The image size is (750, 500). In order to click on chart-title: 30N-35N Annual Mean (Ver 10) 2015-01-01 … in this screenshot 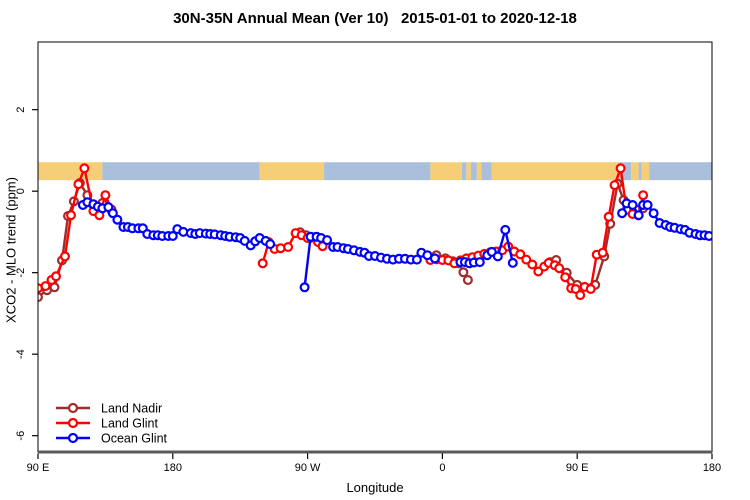, I will do `click(375, 18)`.